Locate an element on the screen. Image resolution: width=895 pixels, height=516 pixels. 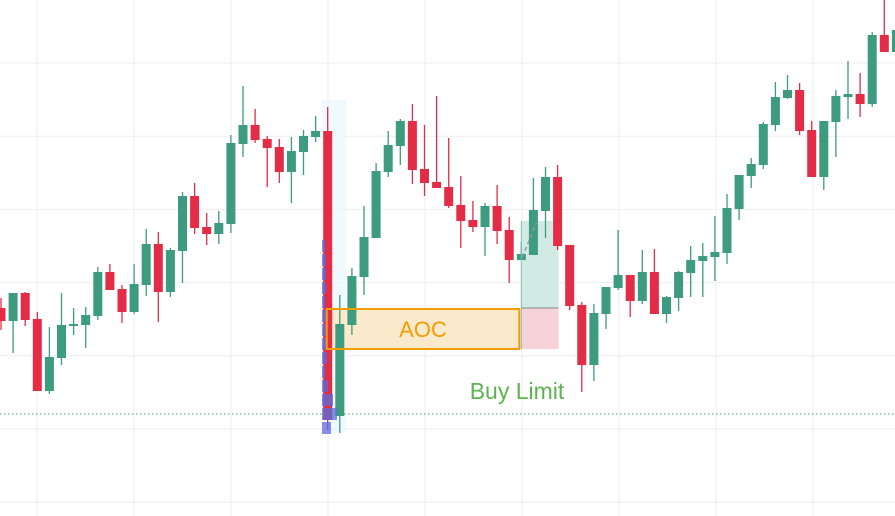
aoc-label: AOC is located at coordinates (423, 329).